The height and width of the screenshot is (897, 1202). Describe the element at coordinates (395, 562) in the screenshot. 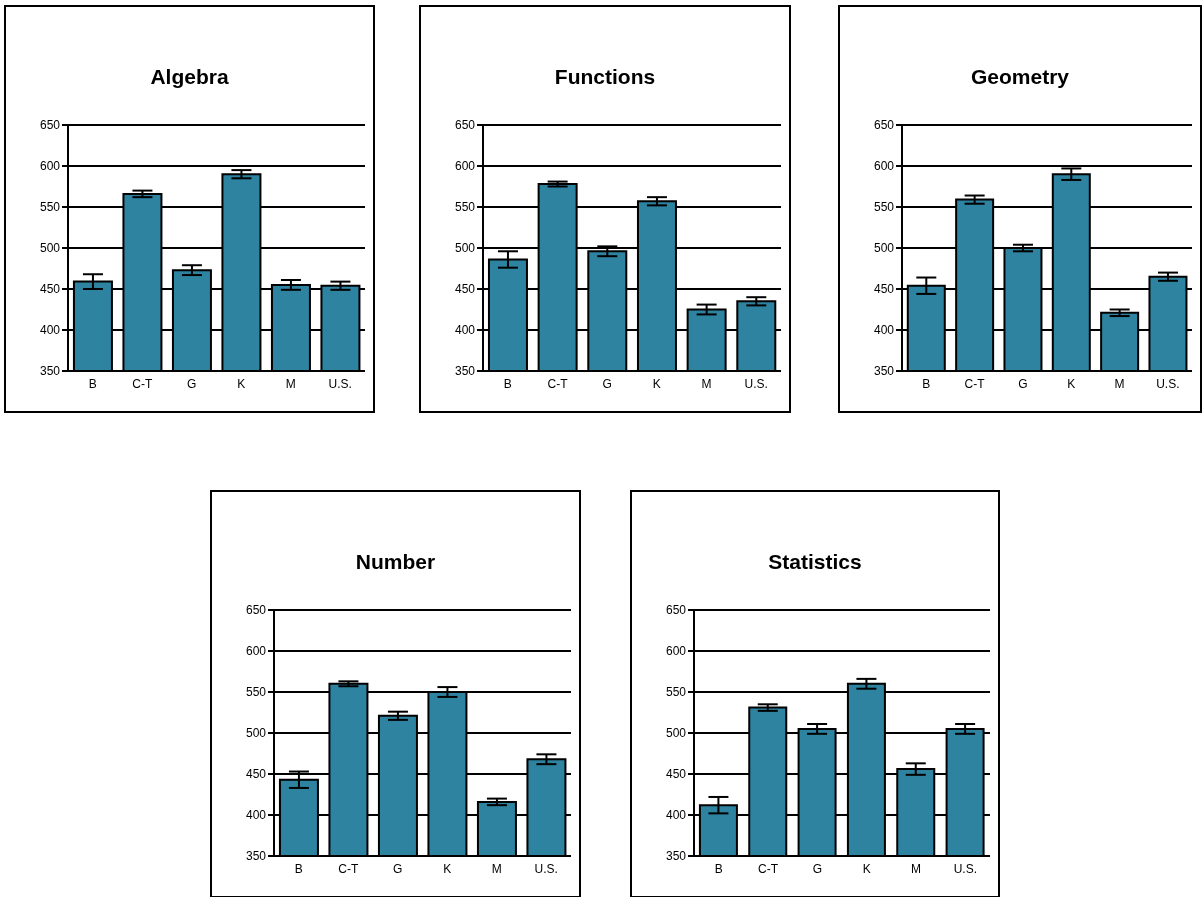

I see `chart-title: Number` at that location.